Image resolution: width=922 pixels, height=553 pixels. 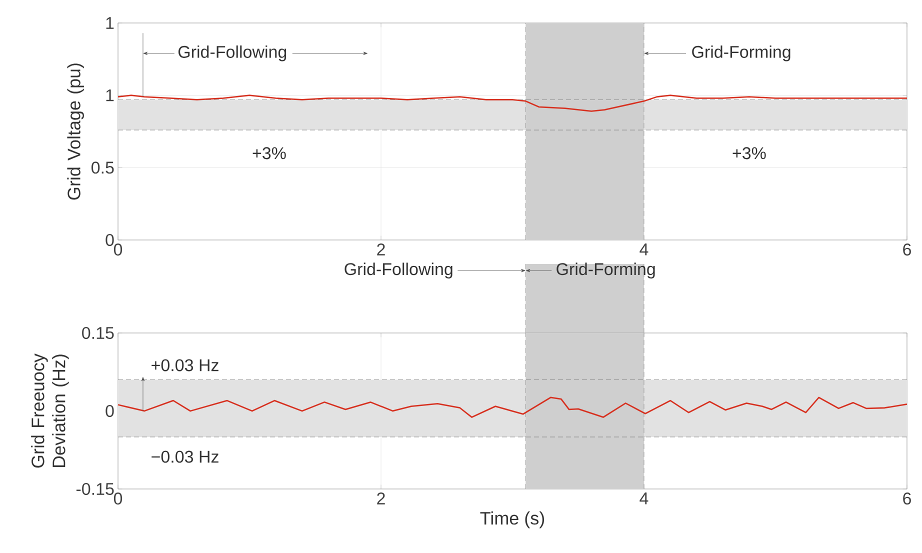 I want to click on y-tick-label: -0.15, so click(x=95, y=489).